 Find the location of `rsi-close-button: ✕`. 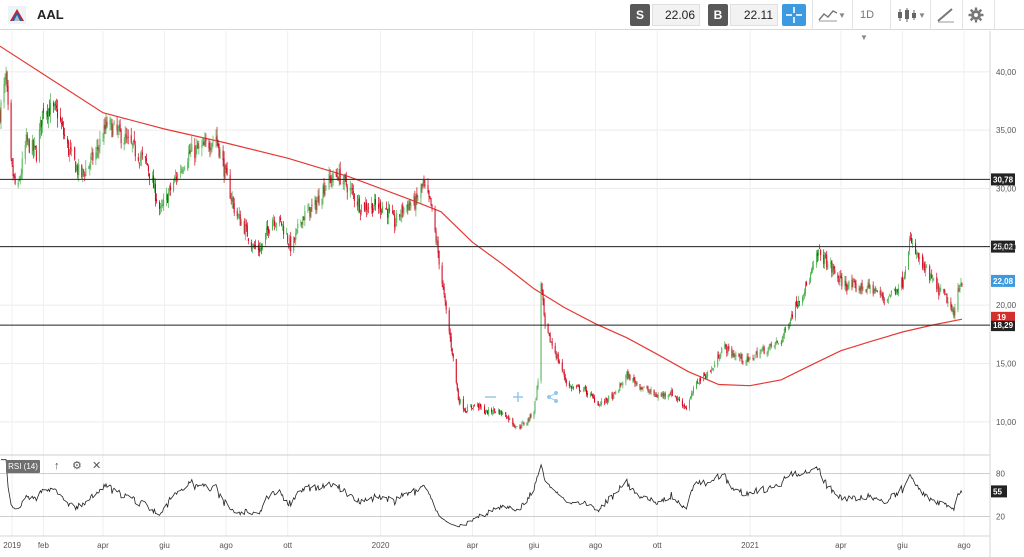

rsi-close-button: ✕ is located at coordinates (97, 466).